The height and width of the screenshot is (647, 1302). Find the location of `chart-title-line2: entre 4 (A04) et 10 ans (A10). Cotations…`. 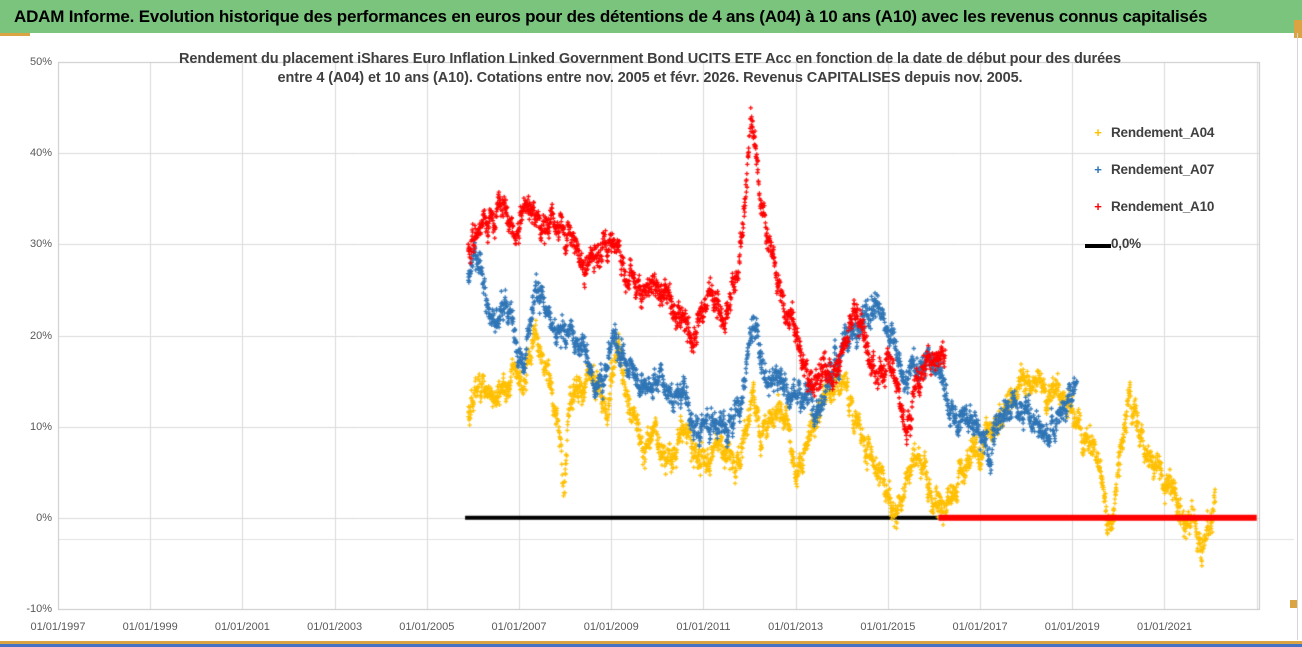

chart-title-line2: entre 4 (A04) et 10 ans (A10). Cotations… is located at coordinates (650, 78).